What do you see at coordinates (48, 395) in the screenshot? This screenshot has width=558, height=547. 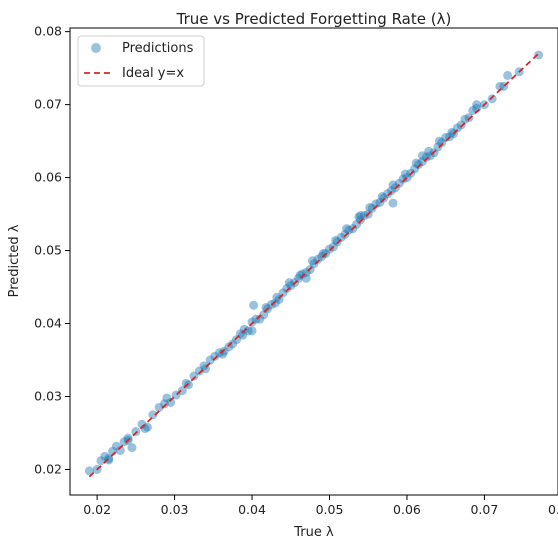 I see `y-tick-label: 0.03` at bounding box center [48, 395].